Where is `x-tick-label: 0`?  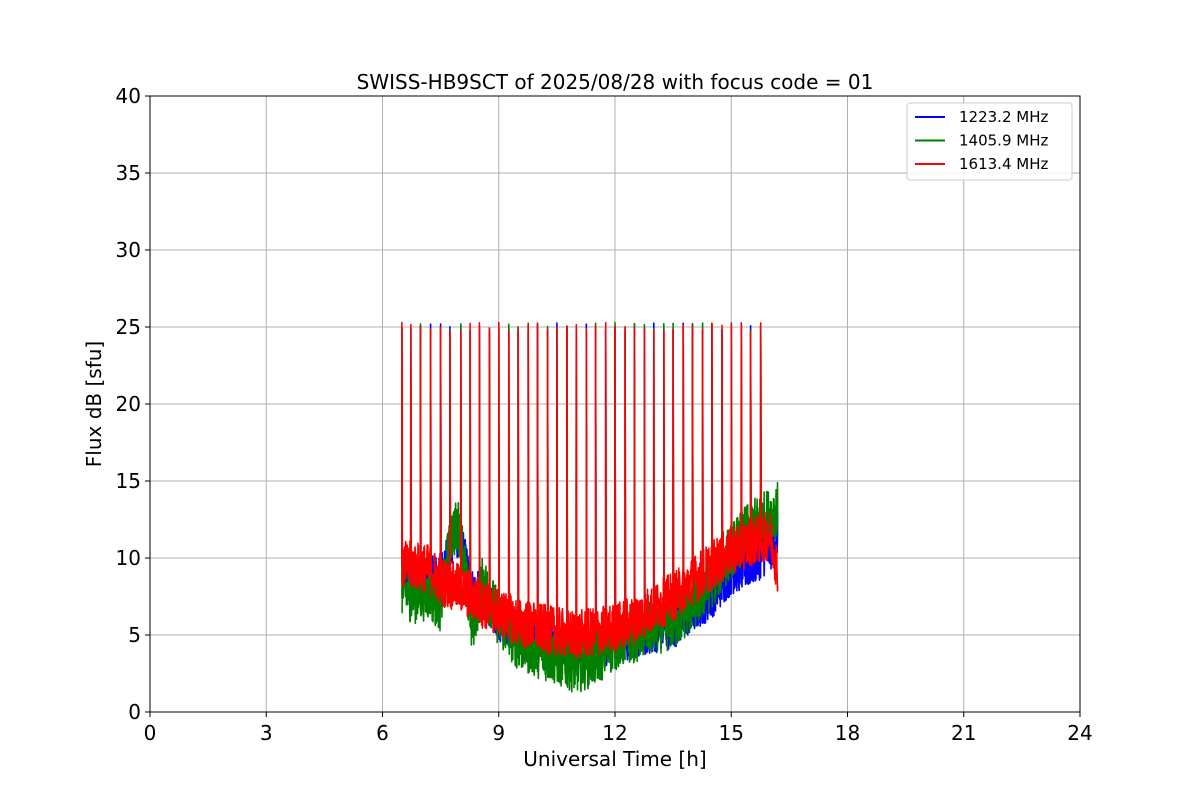 x-tick-label: 0 is located at coordinates (150, 733).